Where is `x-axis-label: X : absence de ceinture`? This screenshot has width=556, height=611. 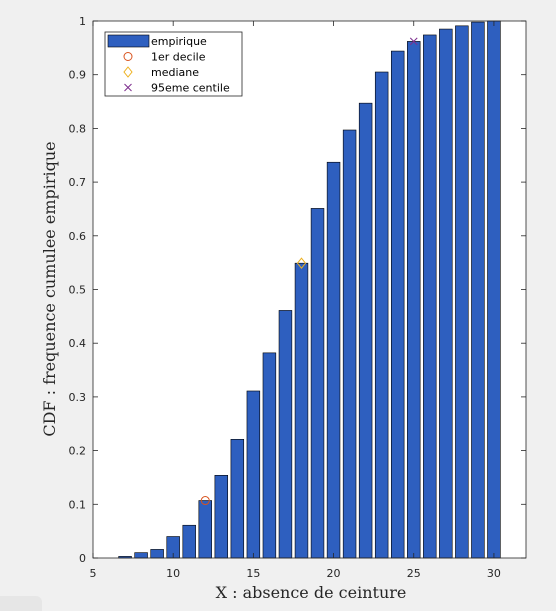 x-axis-label: X : absence de ceinture is located at coordinates (311, 592).